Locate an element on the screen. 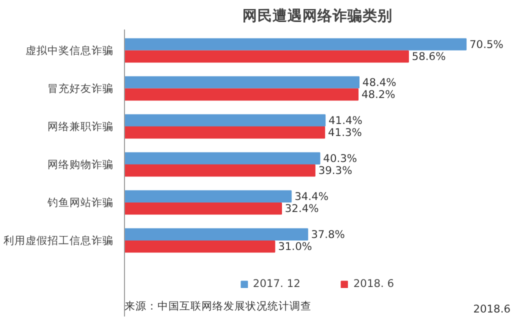 The image size is (518, 325). data-label: 48.2% is located at coordinates (378, 95).